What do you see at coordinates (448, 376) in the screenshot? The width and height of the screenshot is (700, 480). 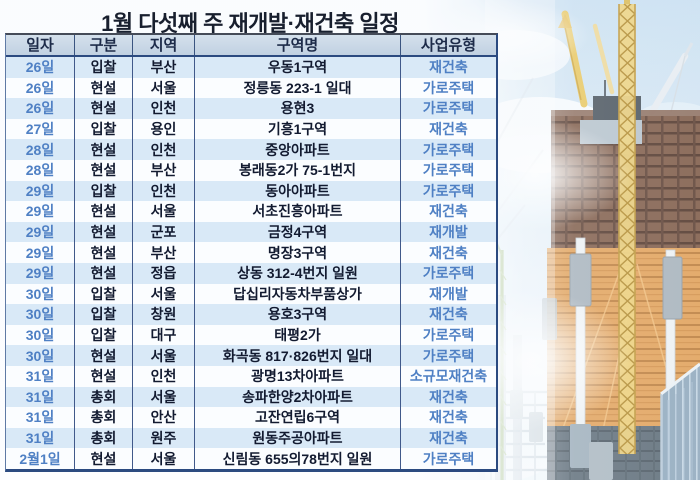 I see `cell-type: 소규모재건축` at bounding box center [448, 376].